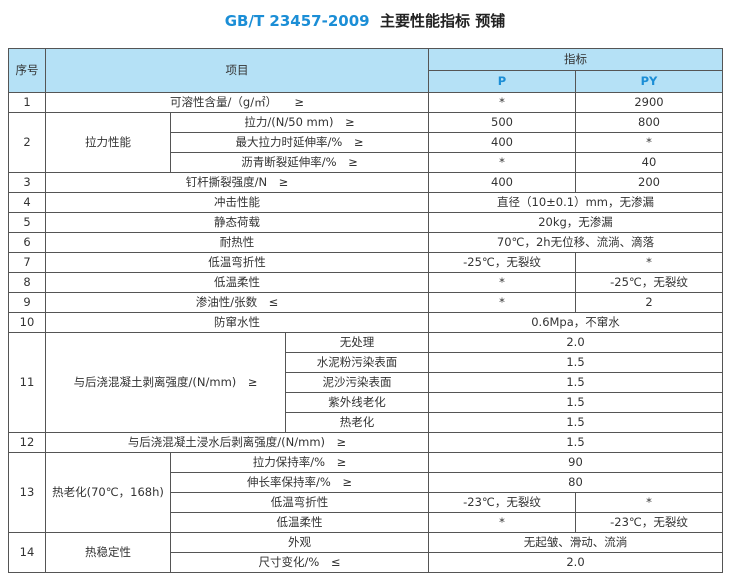  I want to click on table-row: 10 防窜水性 0.6Mpa，不窜水, so click(365, 322).